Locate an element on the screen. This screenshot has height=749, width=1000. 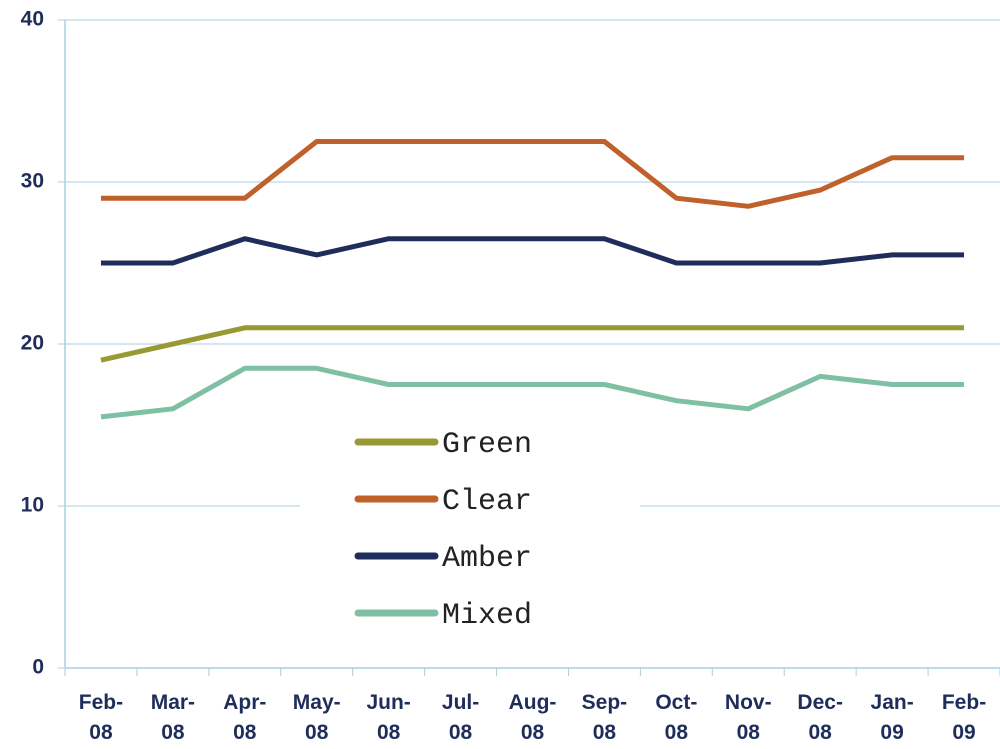
x-tick-label: Jul-08 is located at coordinates (460, 717).